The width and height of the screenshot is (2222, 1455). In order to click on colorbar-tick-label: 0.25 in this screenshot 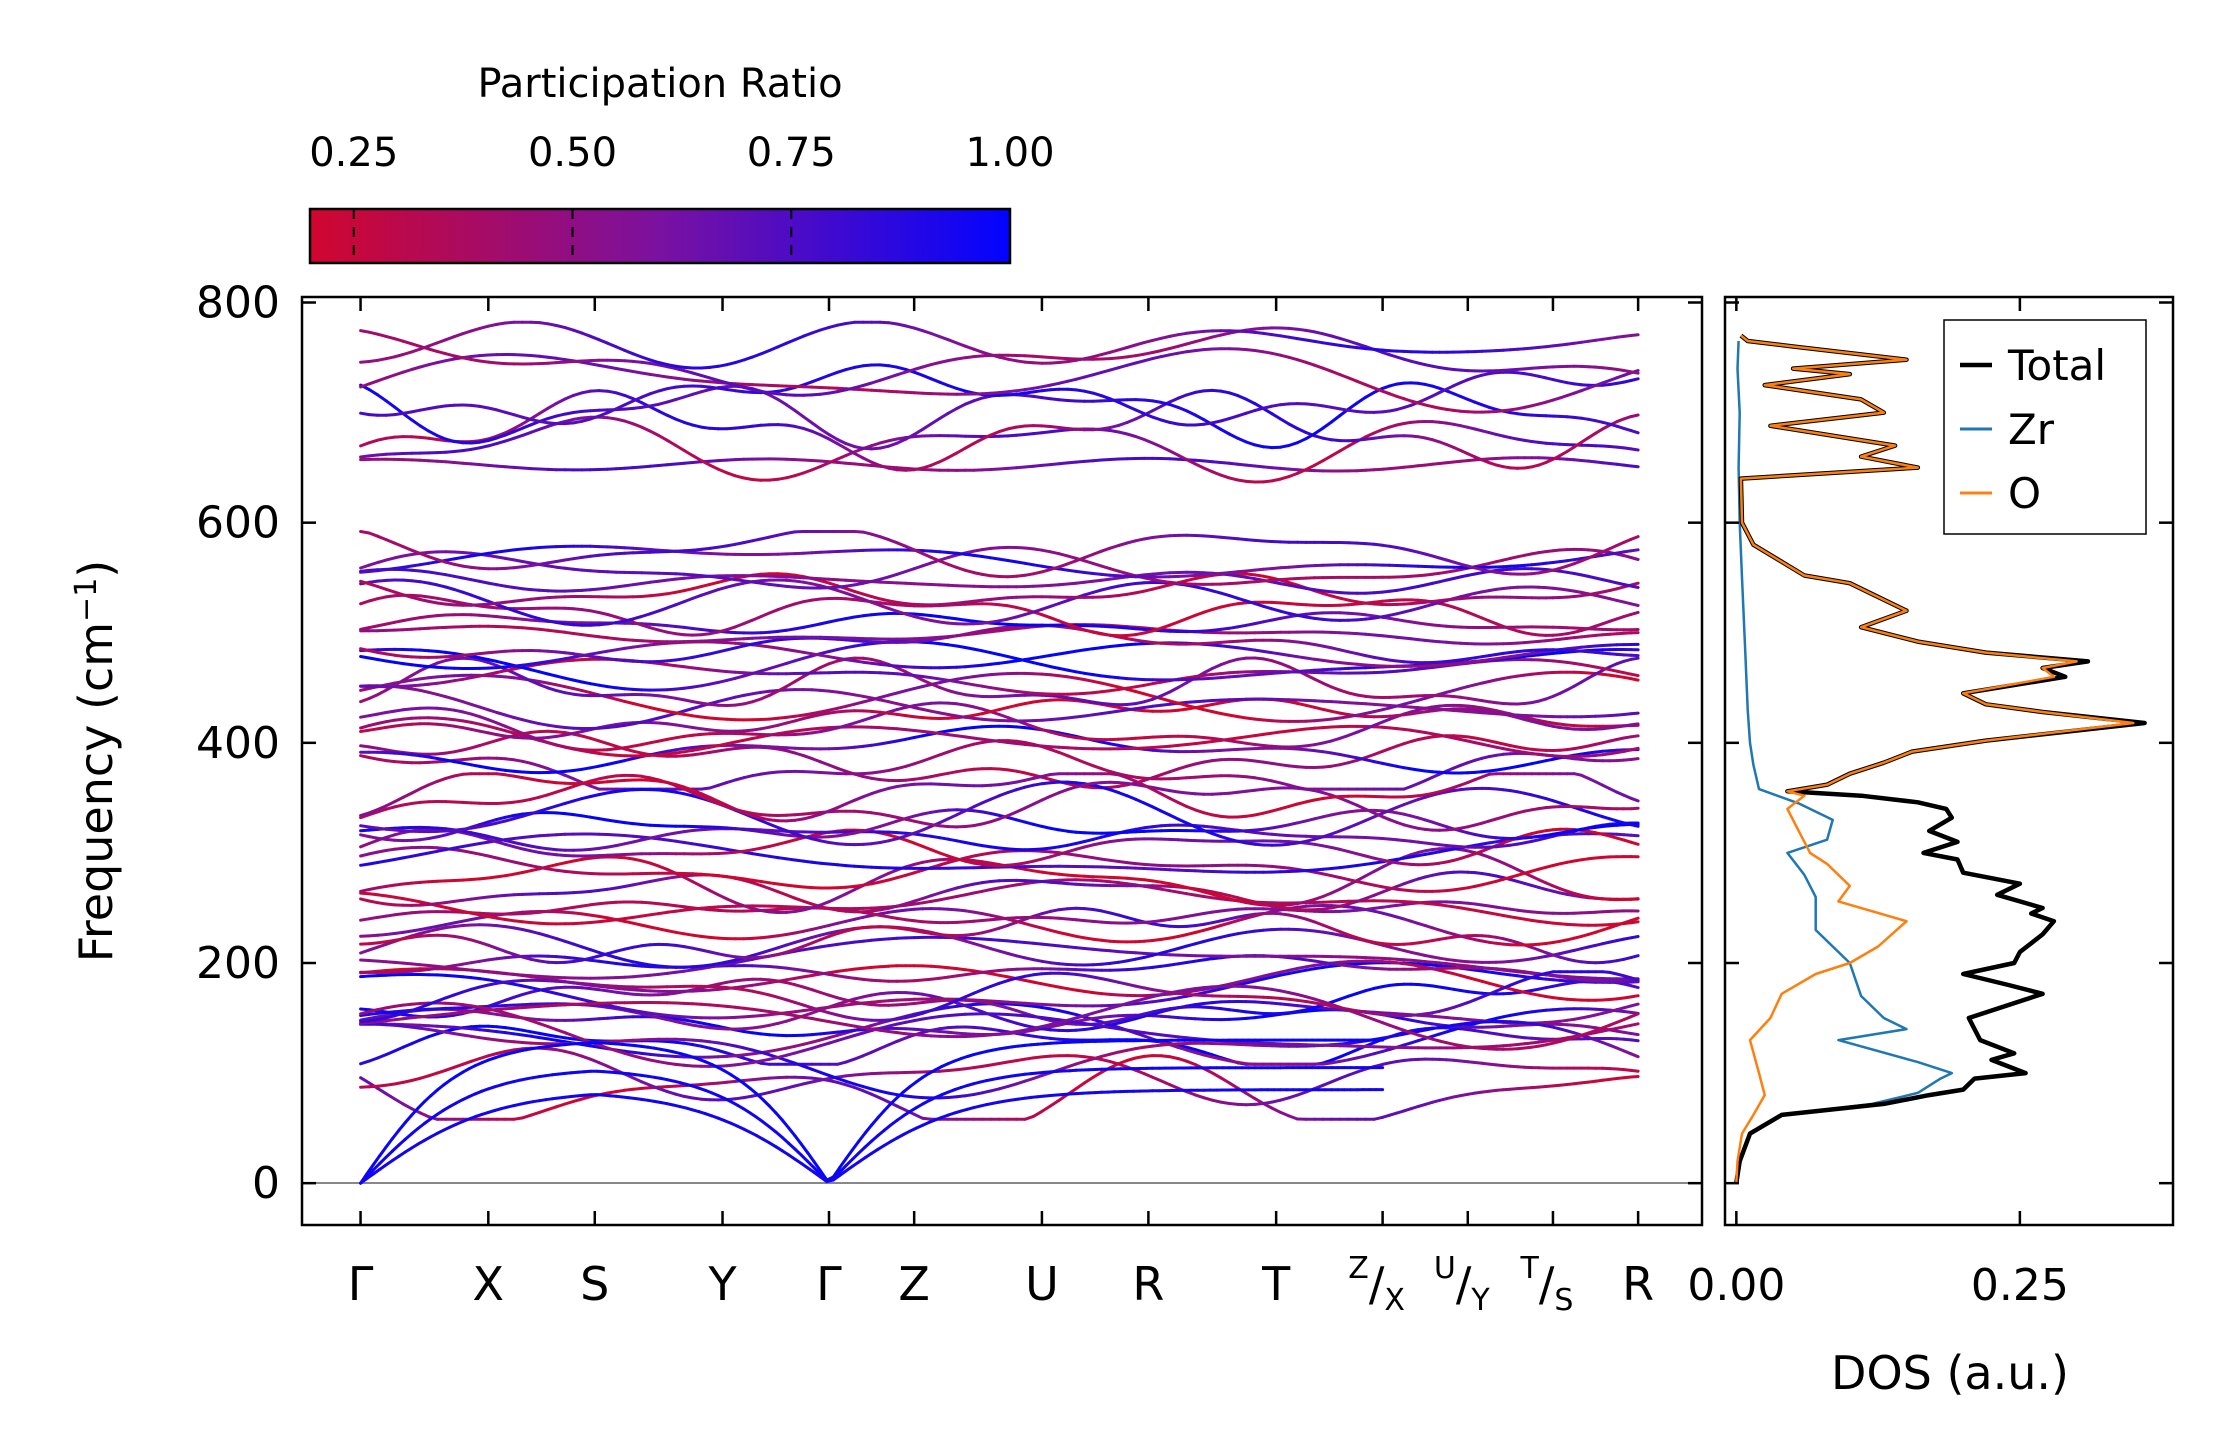, I will do `click(353, 153)`.